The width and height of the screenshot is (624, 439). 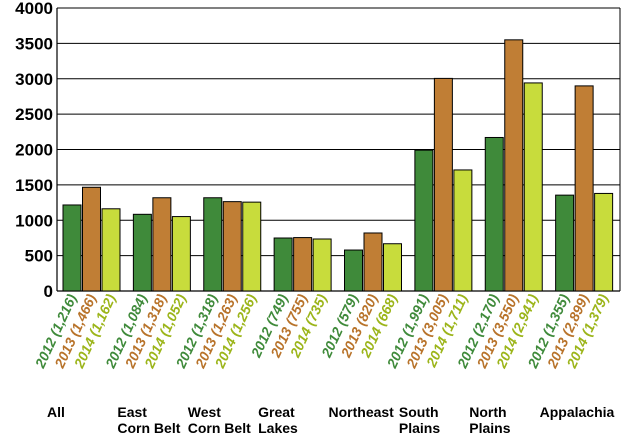 What do you see at coordinates (276, 412) in the screenshot?
I see `category-label: Great` at bounding box center [276, 412].